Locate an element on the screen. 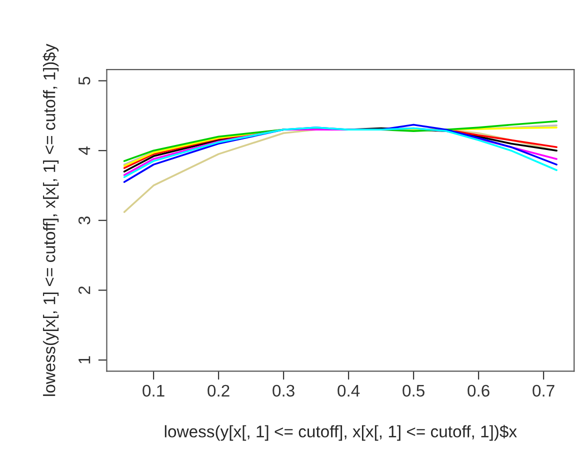 This screenshot has height=464, width=577. y-tick-label: 5 is located at coordinates (84, 80).